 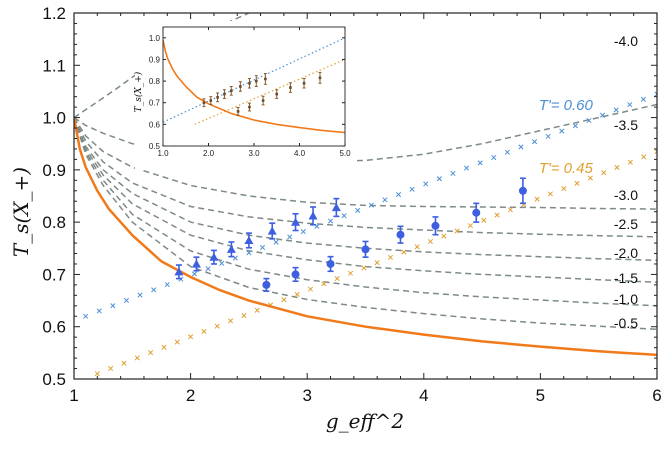 What do you see at coordinates (626, 125) in the screenshot?
I see `curve-label: -3.5` at bounding box center [626, 125].